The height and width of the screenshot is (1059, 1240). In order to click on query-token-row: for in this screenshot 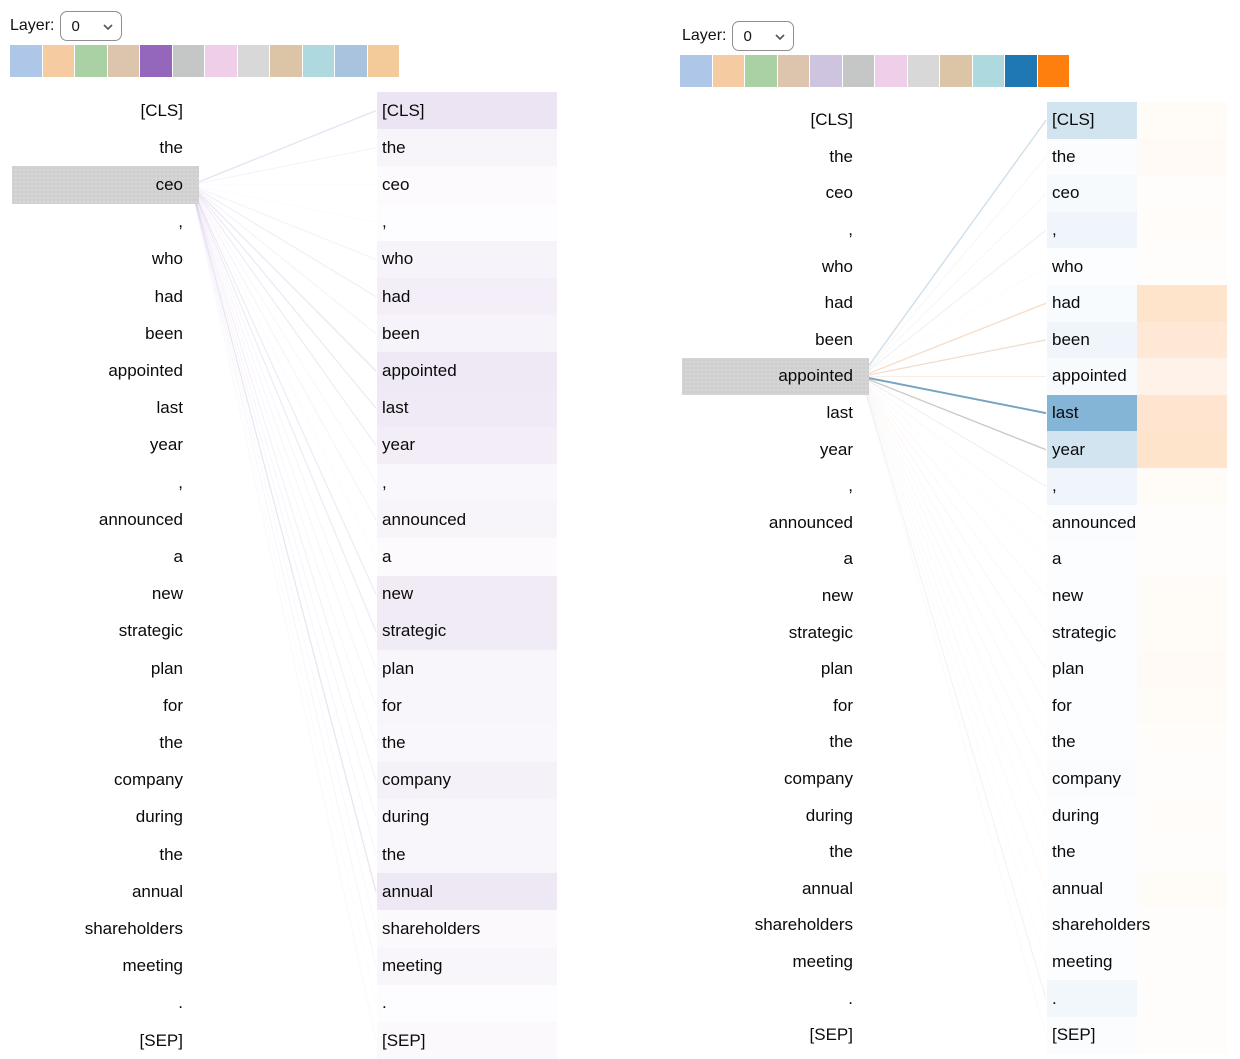, I will do `click(767, 706)`.